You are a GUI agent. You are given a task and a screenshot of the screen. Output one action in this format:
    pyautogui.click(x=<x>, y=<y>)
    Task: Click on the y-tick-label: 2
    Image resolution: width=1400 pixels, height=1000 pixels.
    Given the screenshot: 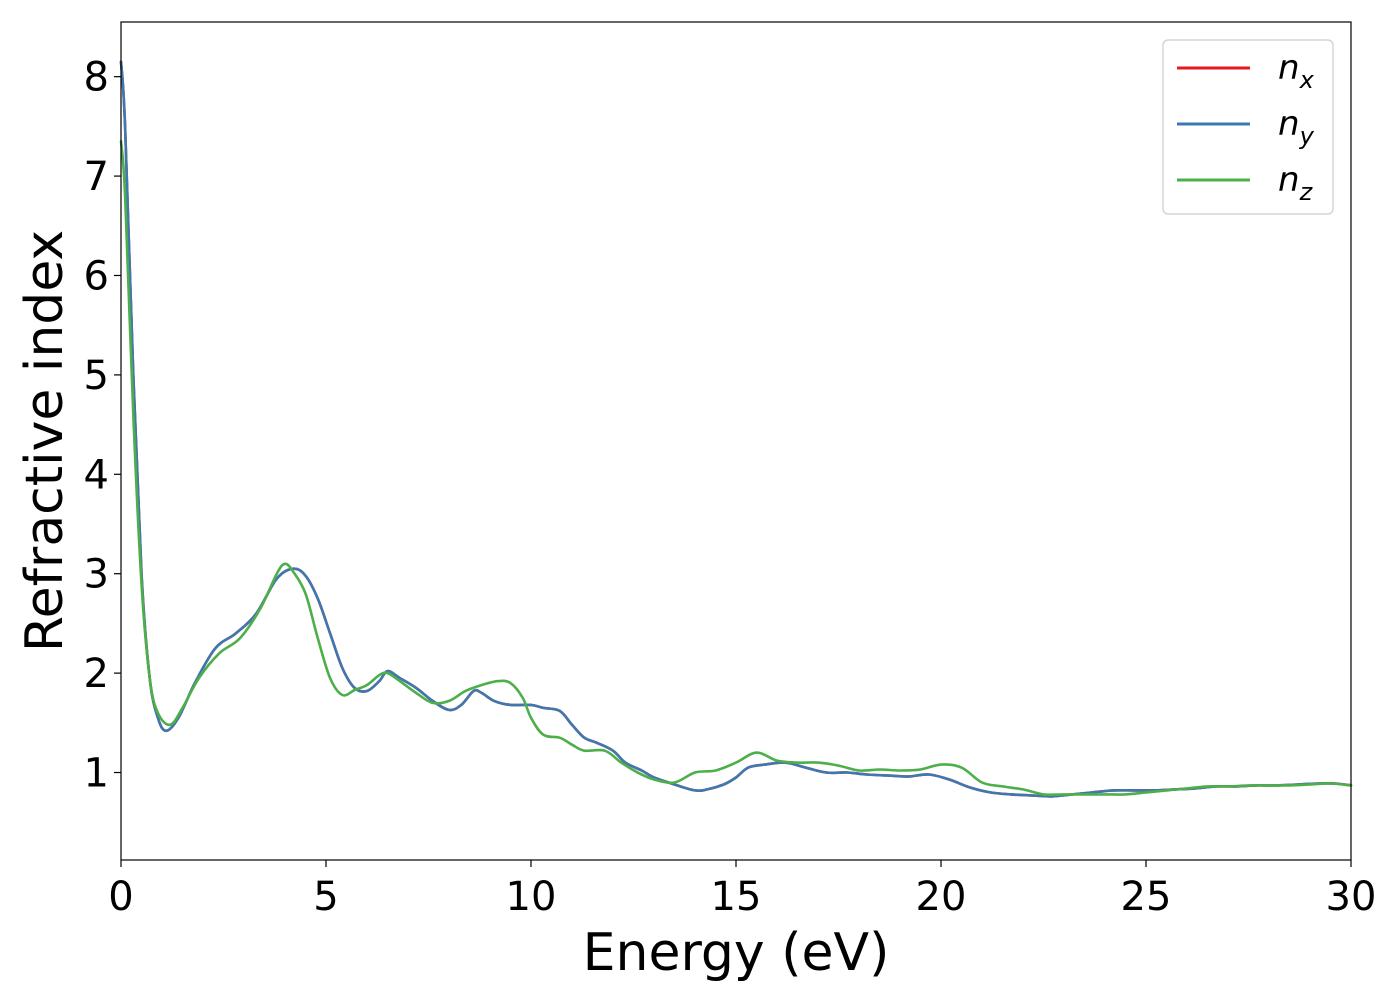 What is the action you would take?
    pyautogui.click(x=96, y=674)
    